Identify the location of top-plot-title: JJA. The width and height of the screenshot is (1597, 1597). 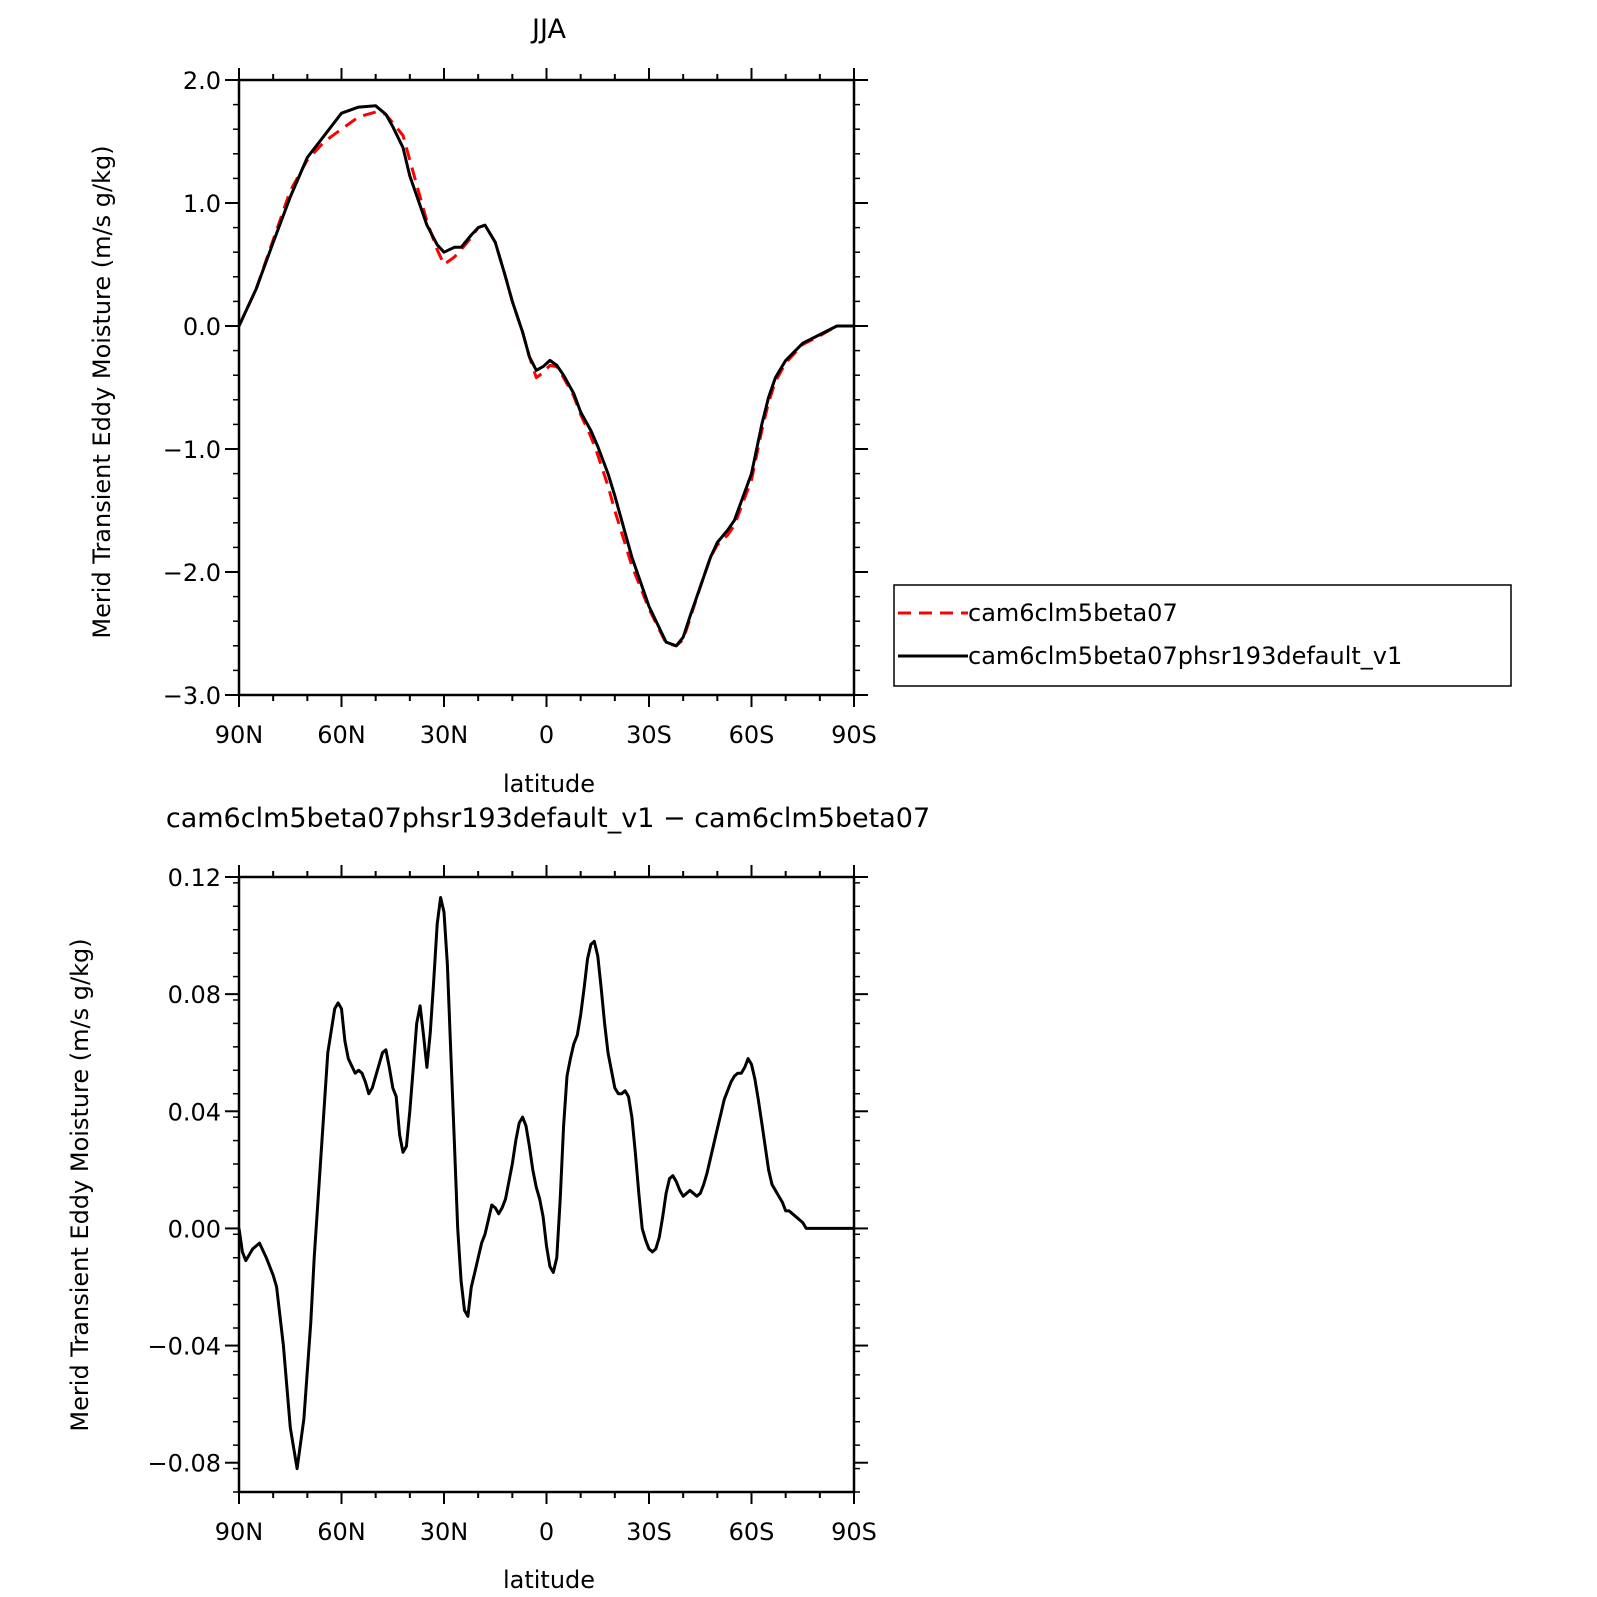
(548, 29).